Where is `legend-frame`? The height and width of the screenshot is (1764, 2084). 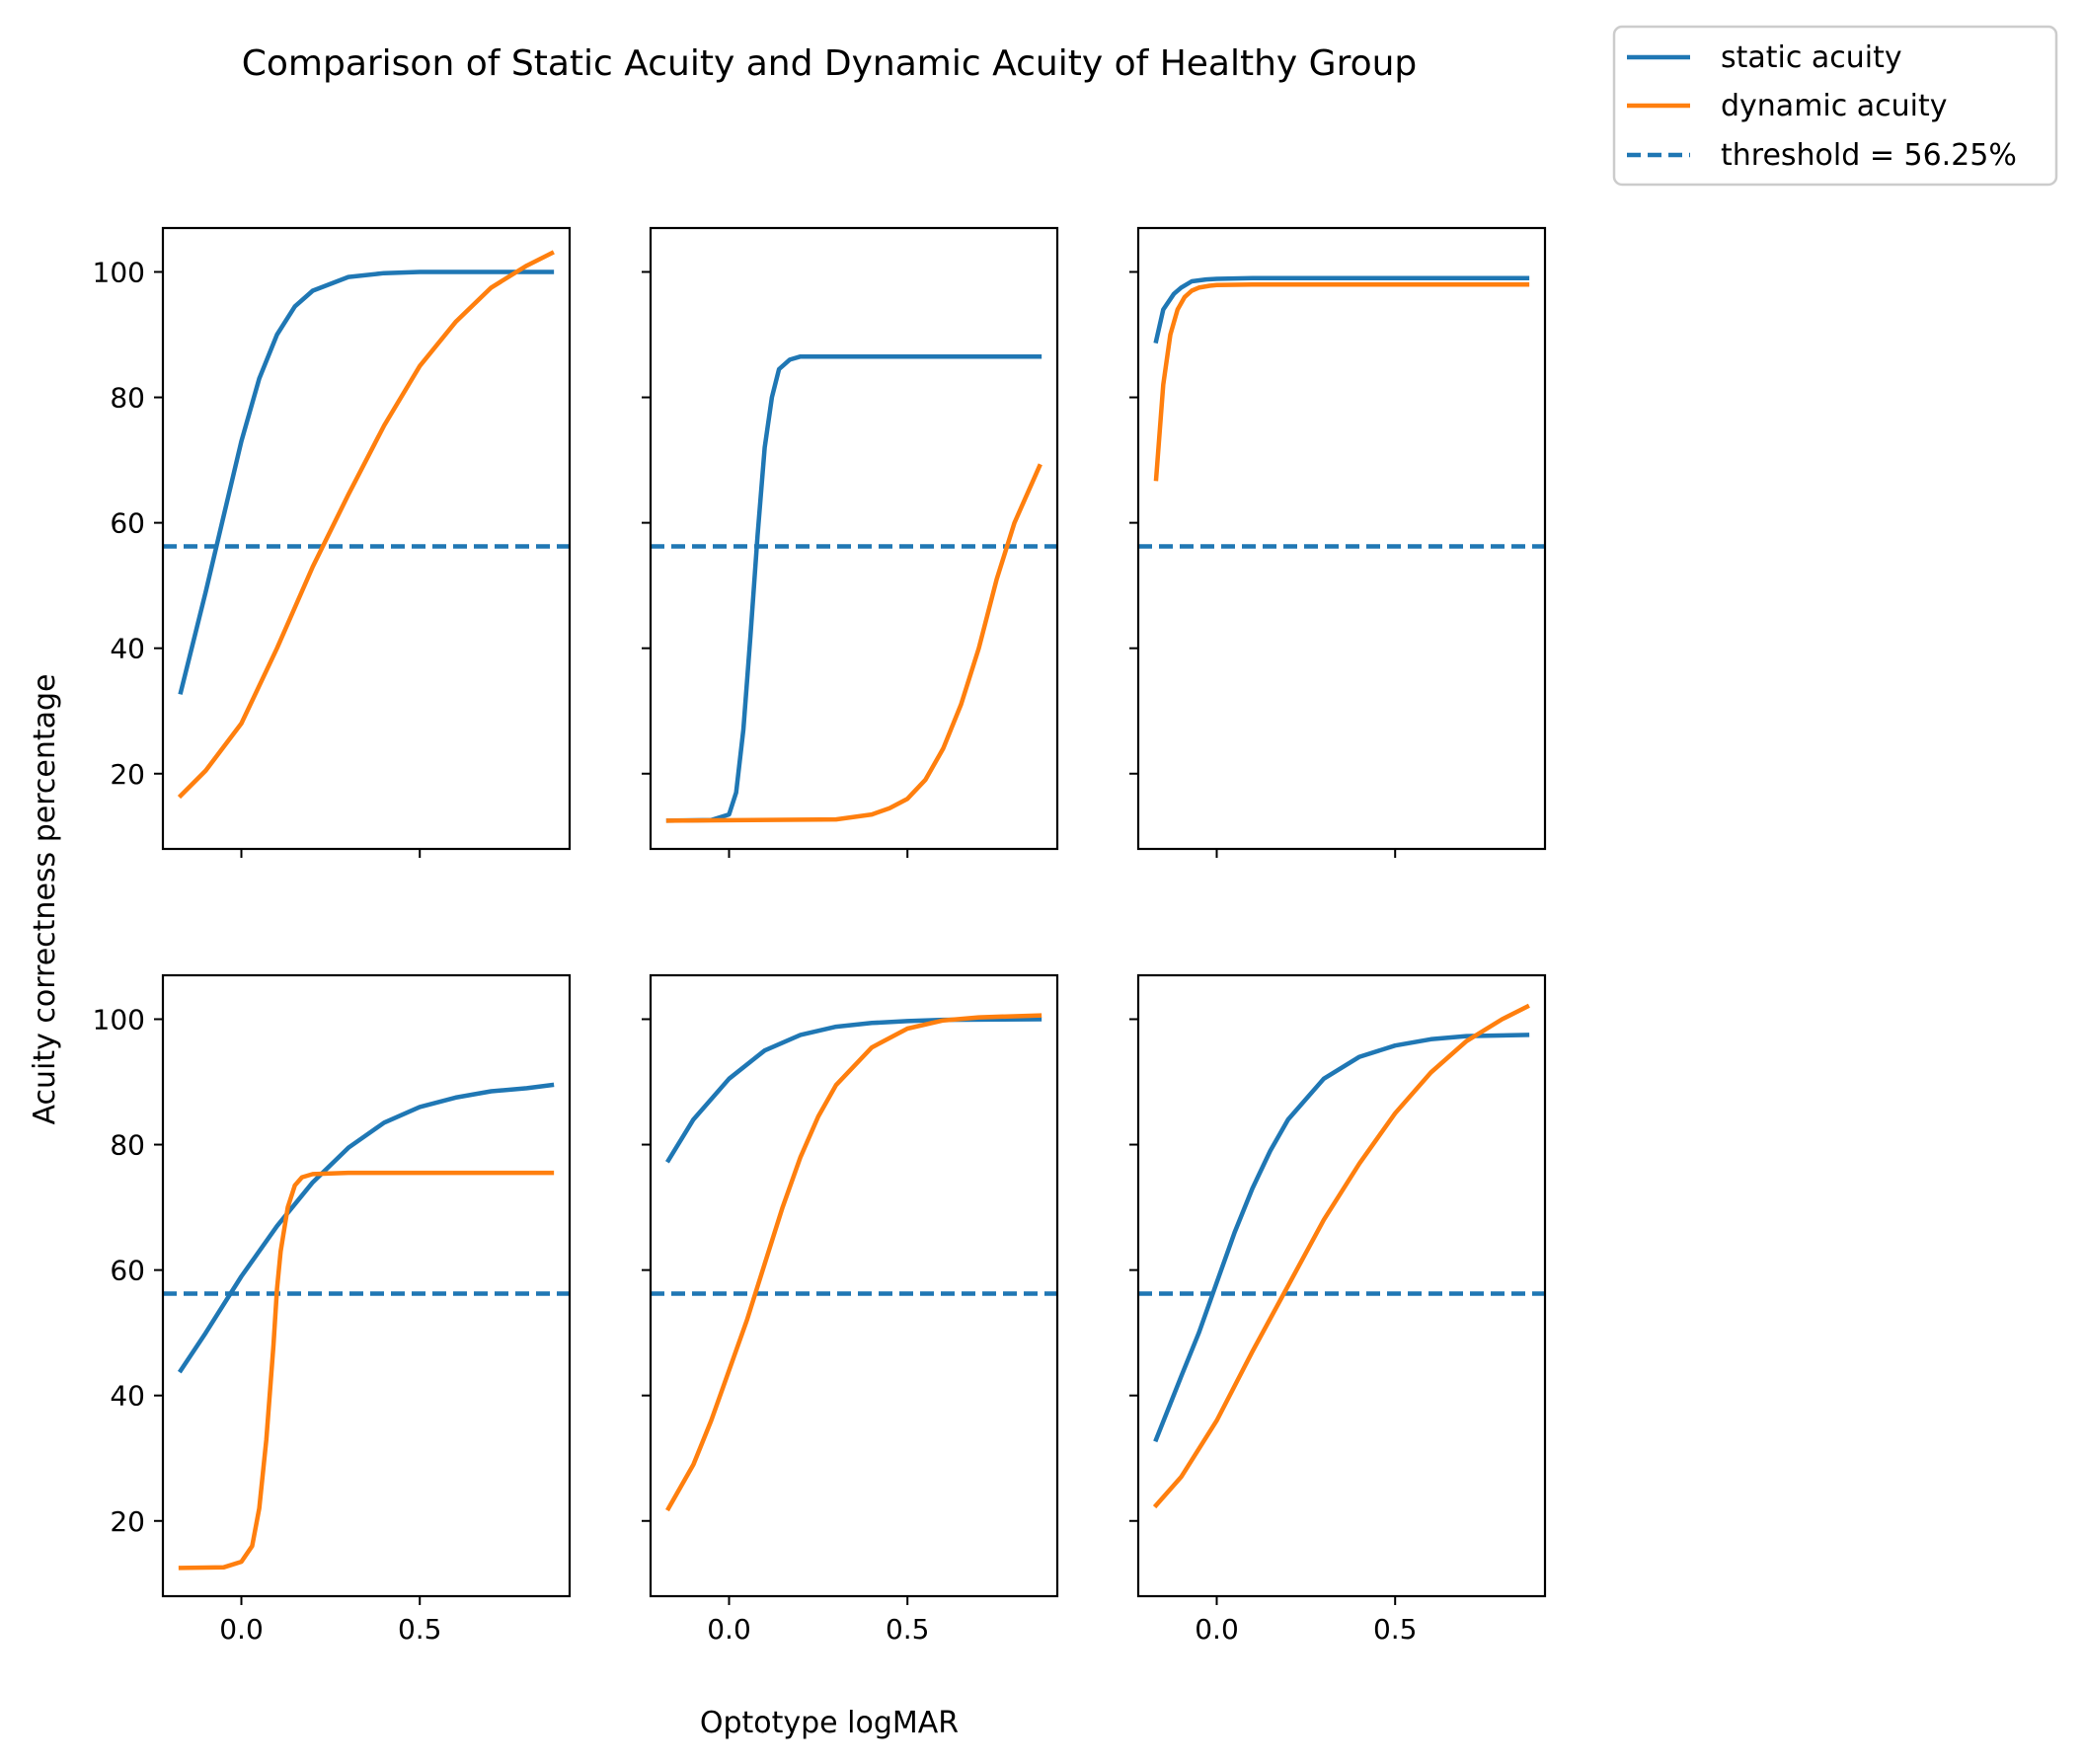 legend-frame is located at coordinates (1835, 106).